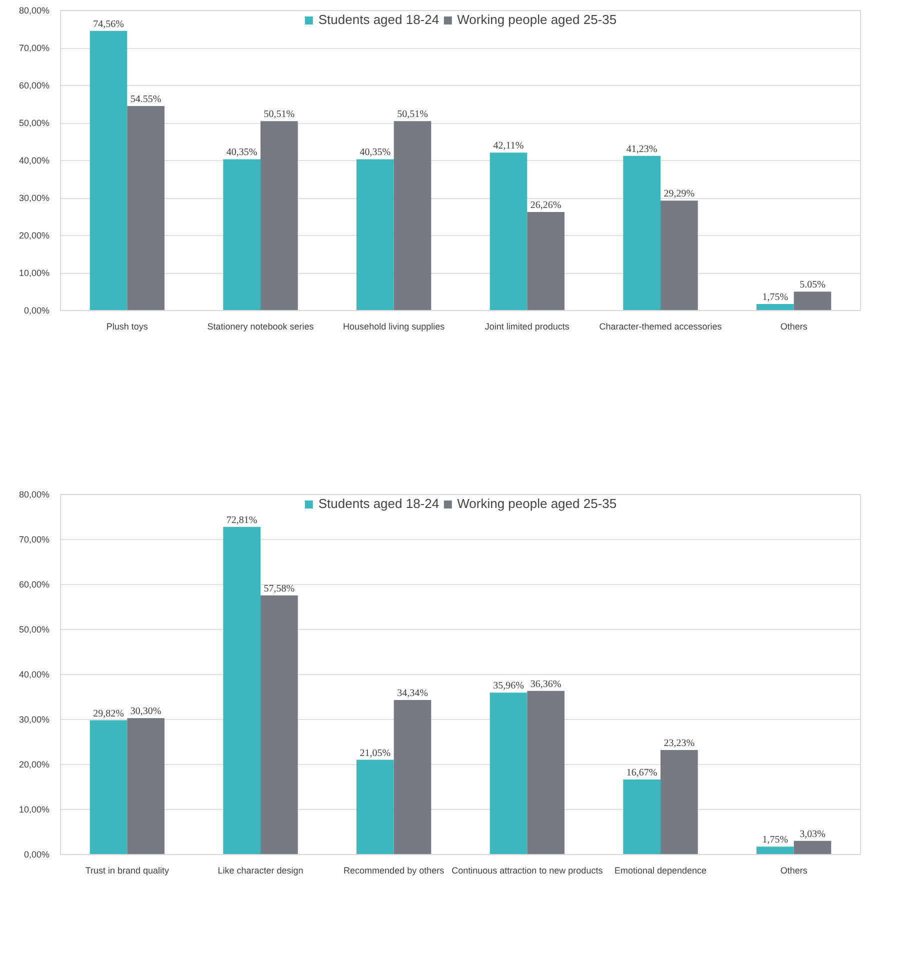 The width and height of the screenshot is (901, 967). What do you see at coordinates (394, 871) in the screenshot?
I see `x-tick-label: Recommended by others` at bounding box center [394, 871].